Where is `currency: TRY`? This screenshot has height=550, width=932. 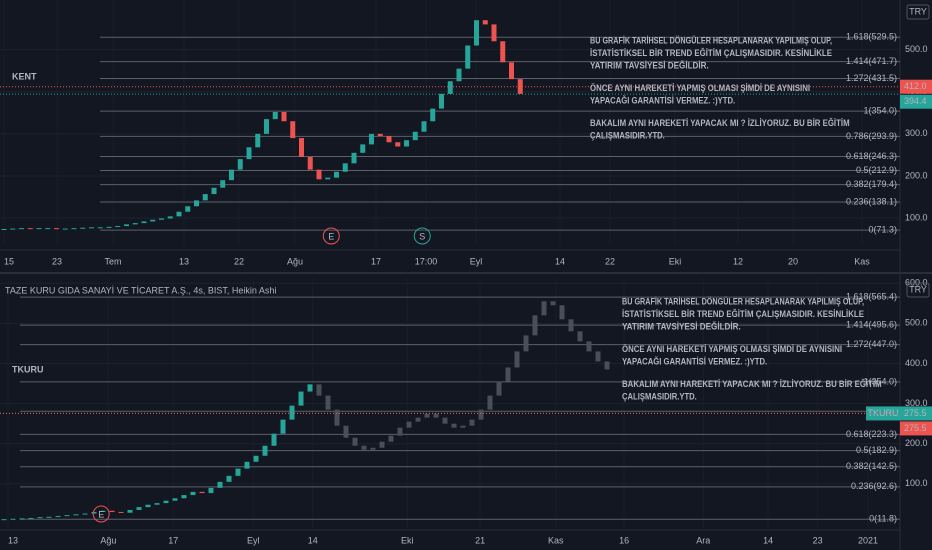 currency: TRY is located at coordinates (918, 289).